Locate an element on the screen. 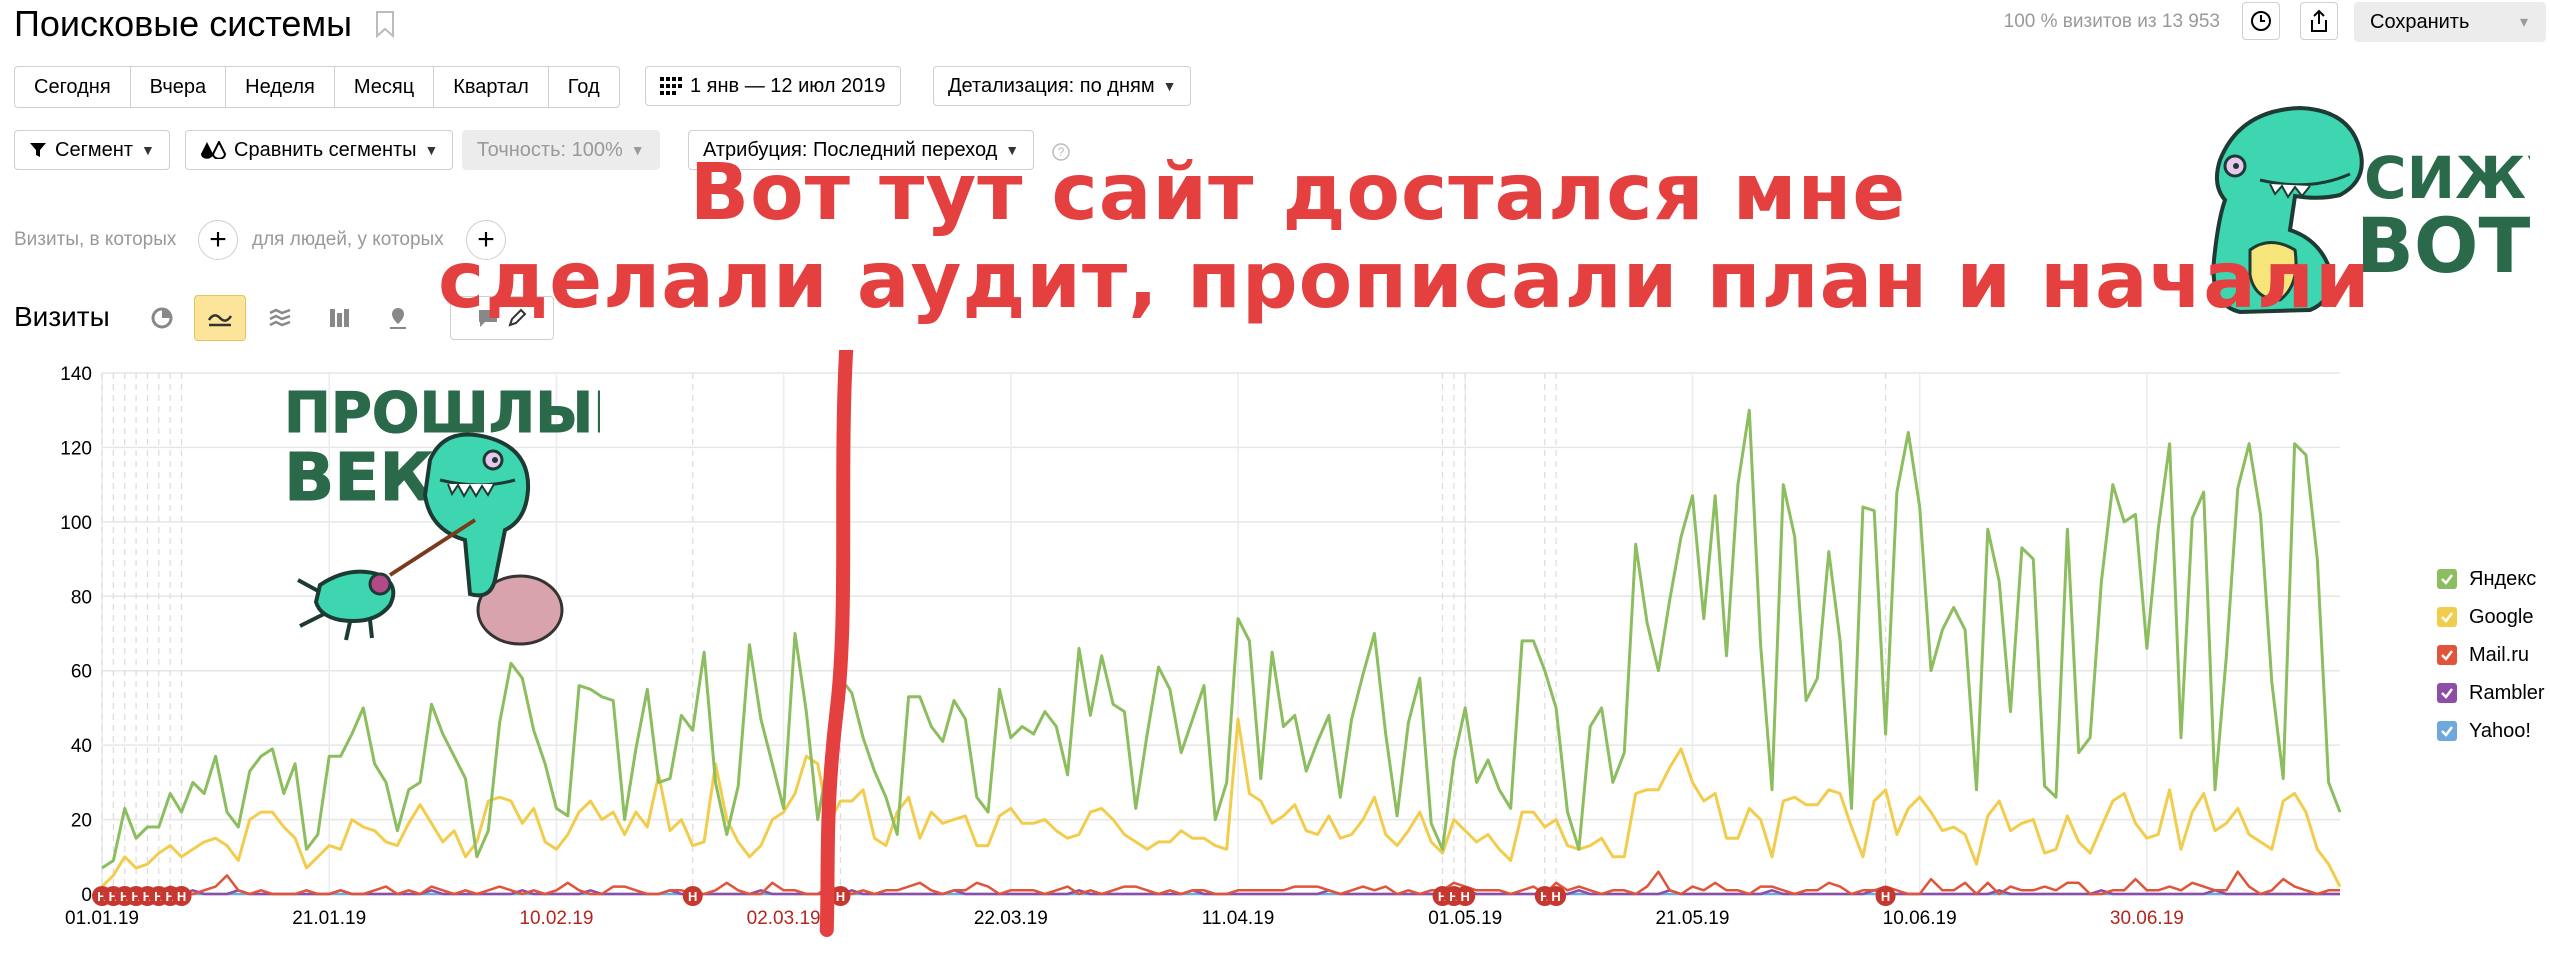 The width and height of the screenshot is (2550, 963). calendar-icon is located at coordinates (671, 86).